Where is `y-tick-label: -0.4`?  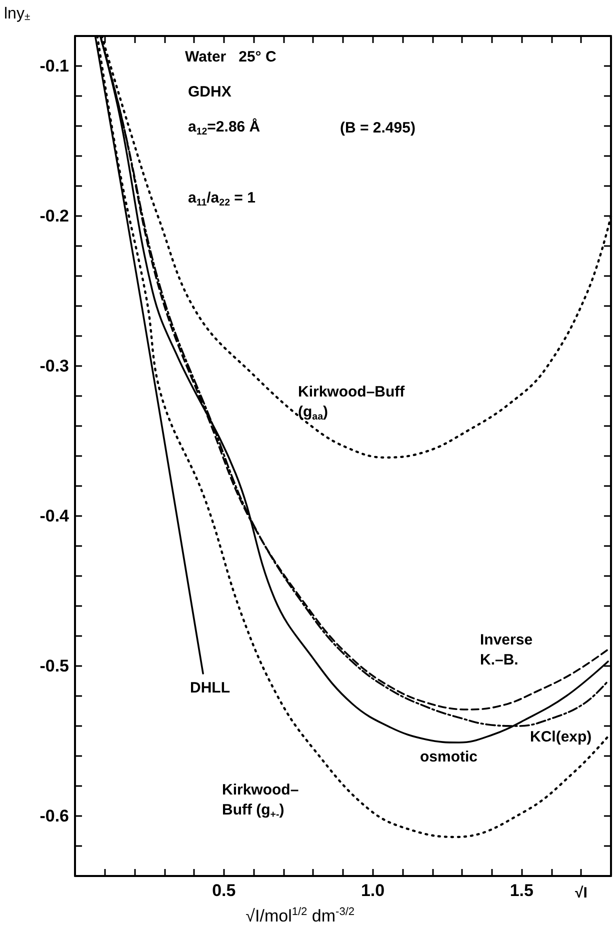
y-tick-label: -0.4 is located at coordinates (55, 516).